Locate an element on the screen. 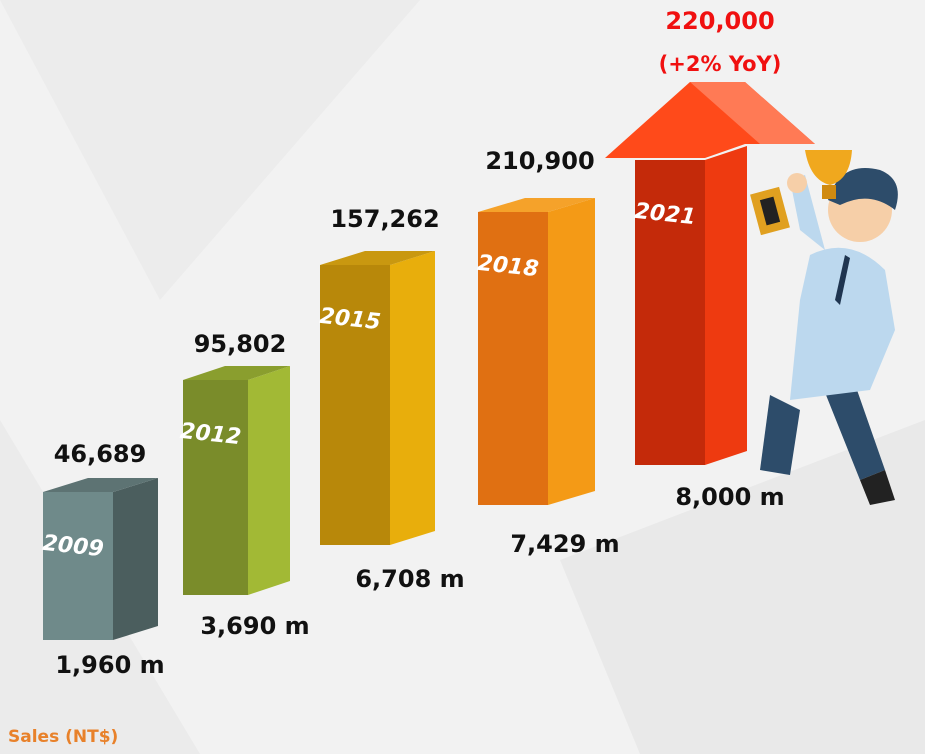 The width and height of the screenshot is (925, 754). sales-label: 8,000 m is located at coordinates (729, 497).